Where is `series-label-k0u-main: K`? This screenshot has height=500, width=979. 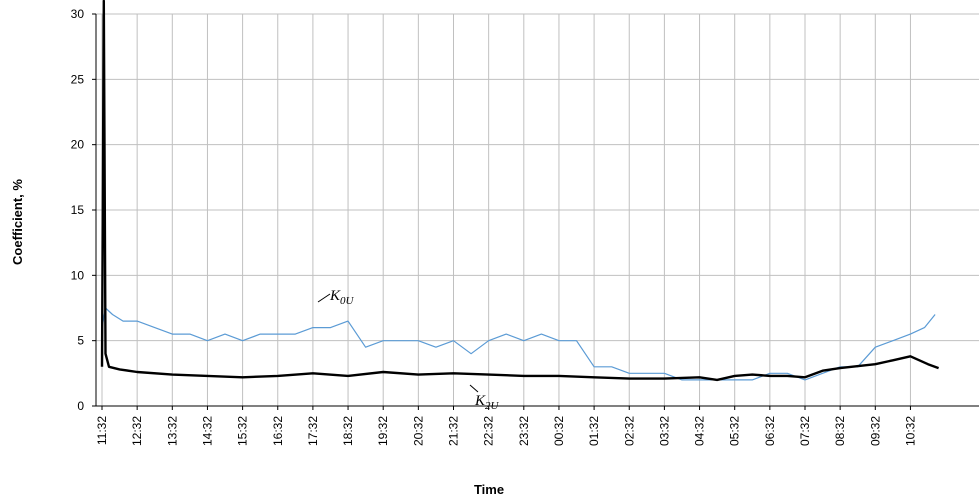 series-label-k0u-main: K is located at coordinates (335, 296).